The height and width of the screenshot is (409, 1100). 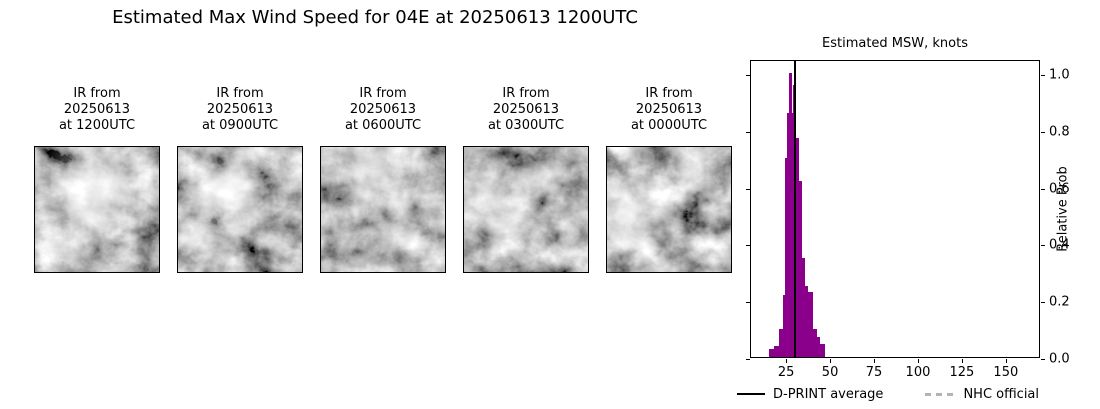 What do you see at coordinates (1059, 359) in the screenshot?
I see `y-axis-tick-label: 0.0` at bounding box center [1059, 359].